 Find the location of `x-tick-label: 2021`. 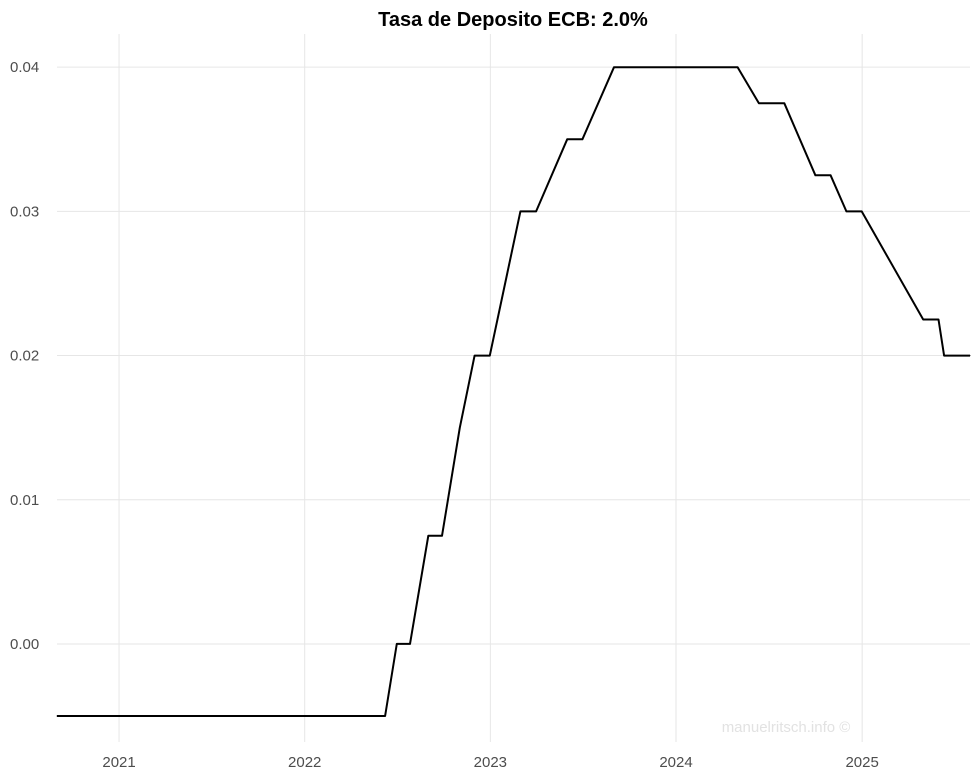

x-tick-label: 2021 is located at coordinates (118, 762).